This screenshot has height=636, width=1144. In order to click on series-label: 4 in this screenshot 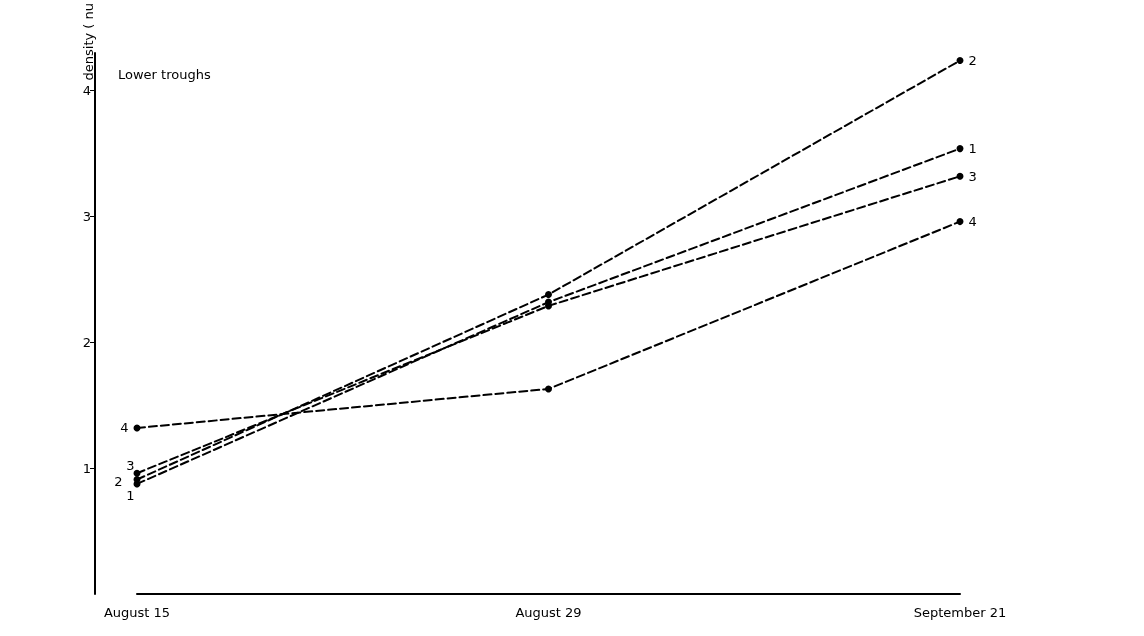, I will do `click(972, 222)`.